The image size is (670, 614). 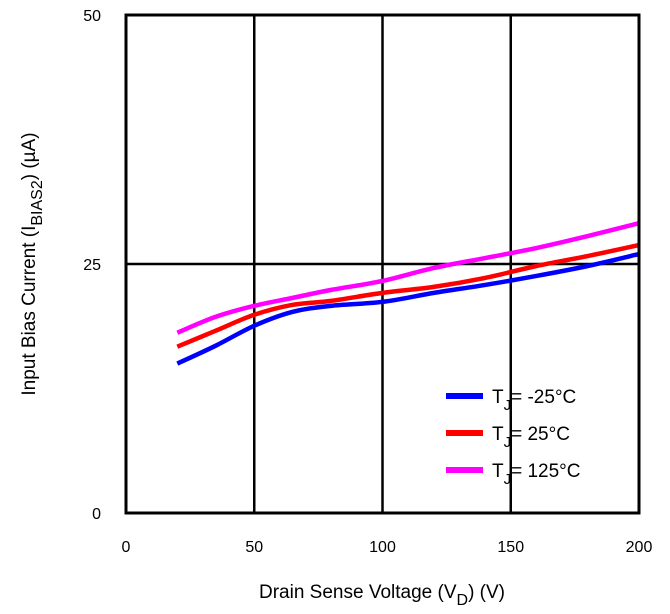 What do you see at coordinates (382, 595) in the screenshot?
I see `x-axis-title: Drain Sense Voltage (VD) (V)` at bounding box center [382, 595].